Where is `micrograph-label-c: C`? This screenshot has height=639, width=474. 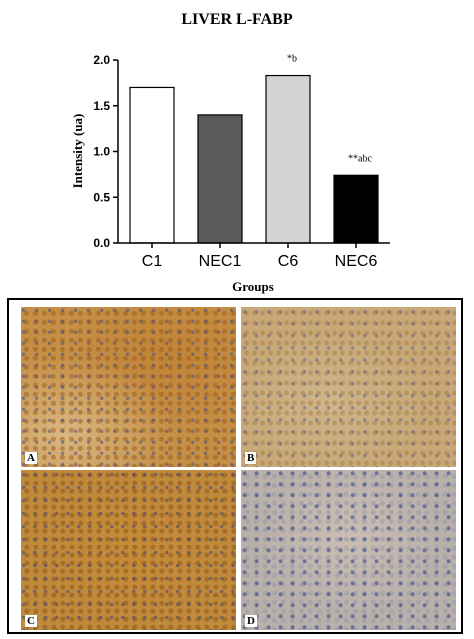
micrograph-label-c: C is located at coordinates (31, 621).